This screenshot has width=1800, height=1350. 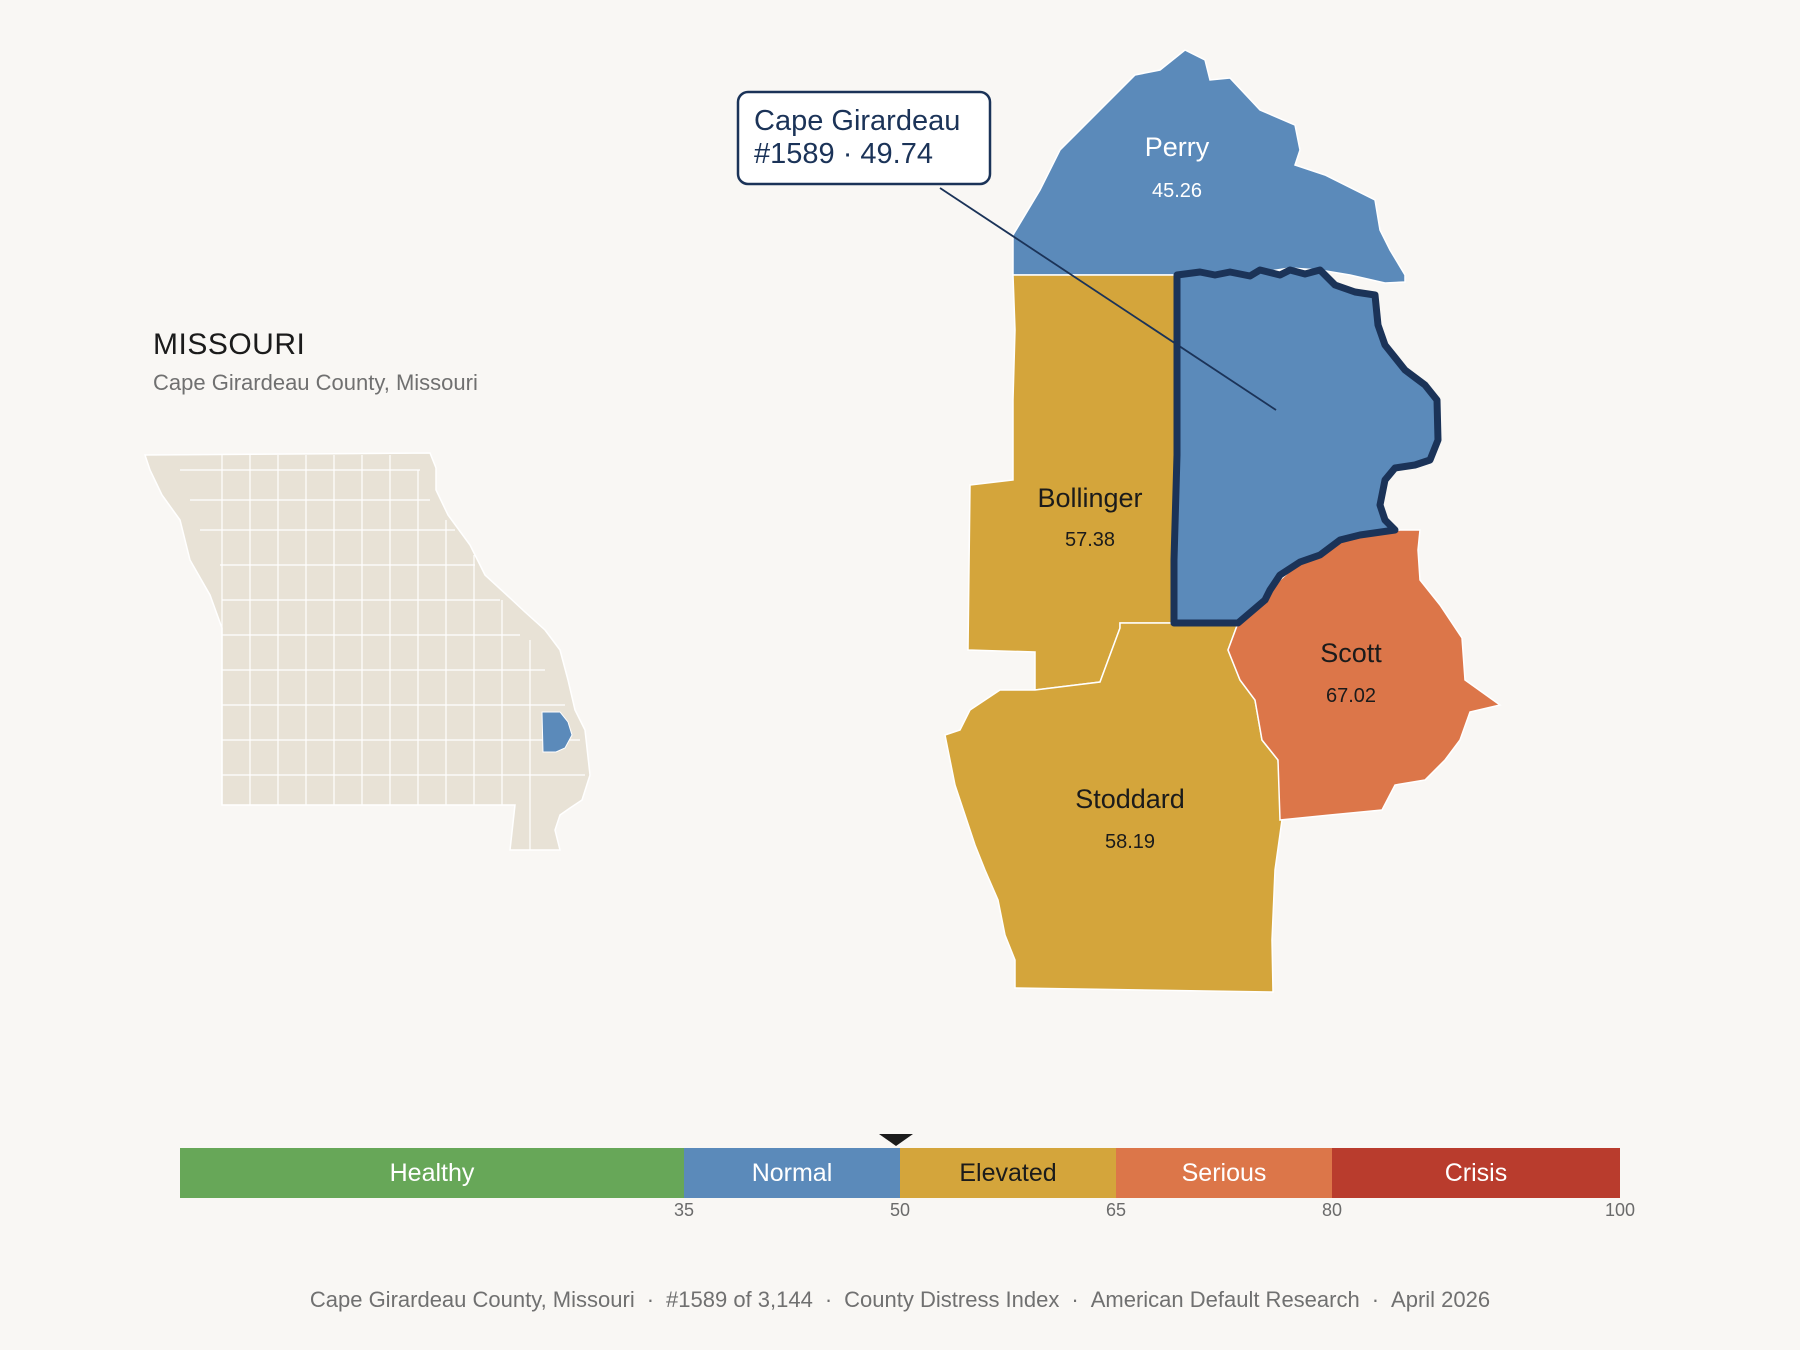 What do you see at coordinates (952, 1299) in the screenshot?
I see `footer-item: County Distress Index` at bounding box center [952, 1299].